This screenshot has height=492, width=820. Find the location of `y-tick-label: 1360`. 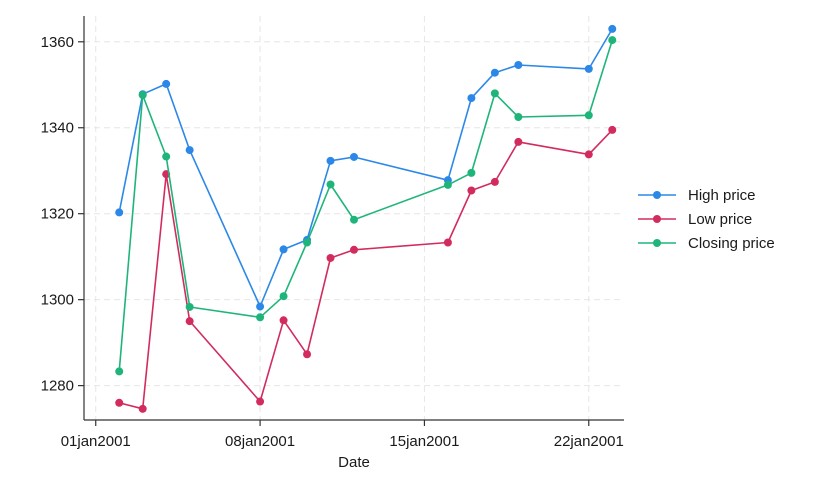

y-tick-label: 1360 is located at coordinates (57, 42).